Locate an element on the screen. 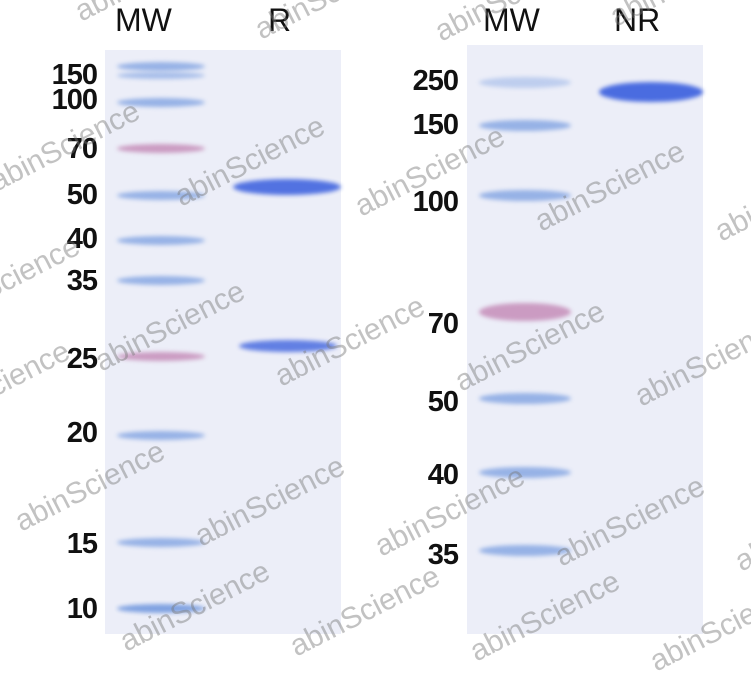 This screenshot has height=679, width=751. marker-label: 20 is located at coordinates (82, 433).